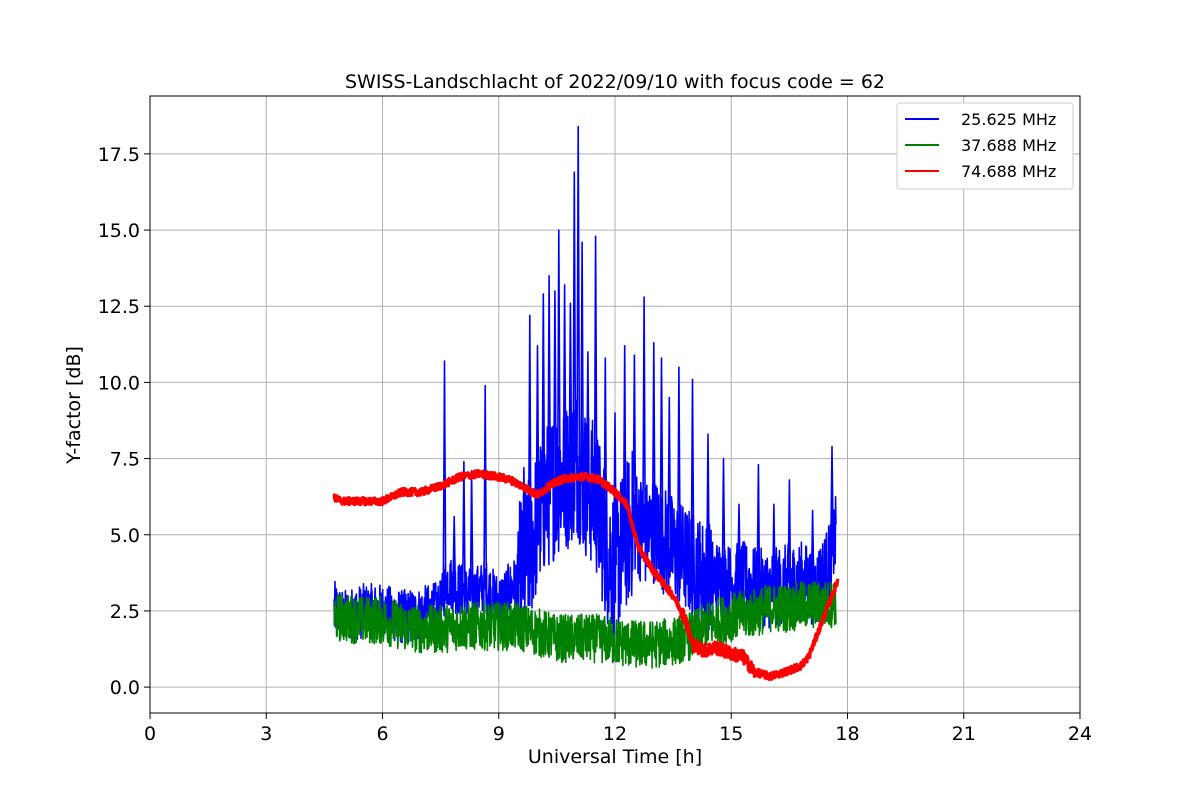 This screenshot has height=800, width=1200. Describe the element at coordinates (1008, 171) in the screenshot. I see `legend-label: 74.688 MHz` at that location.